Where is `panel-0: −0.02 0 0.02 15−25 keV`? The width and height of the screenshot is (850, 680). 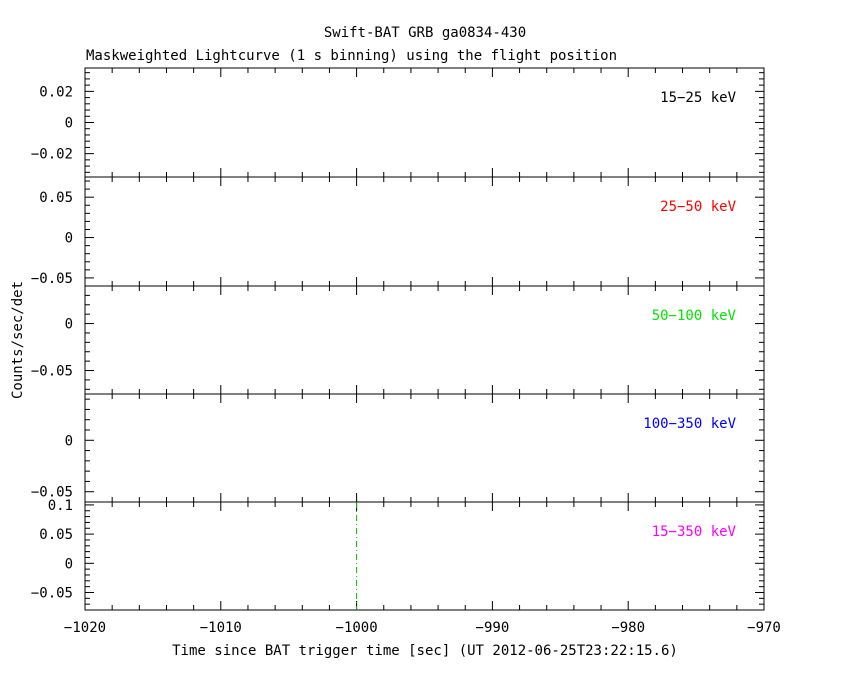
panel-0: −0.02 0 0.02 15−25 keV is located at coordinates (398, 122).